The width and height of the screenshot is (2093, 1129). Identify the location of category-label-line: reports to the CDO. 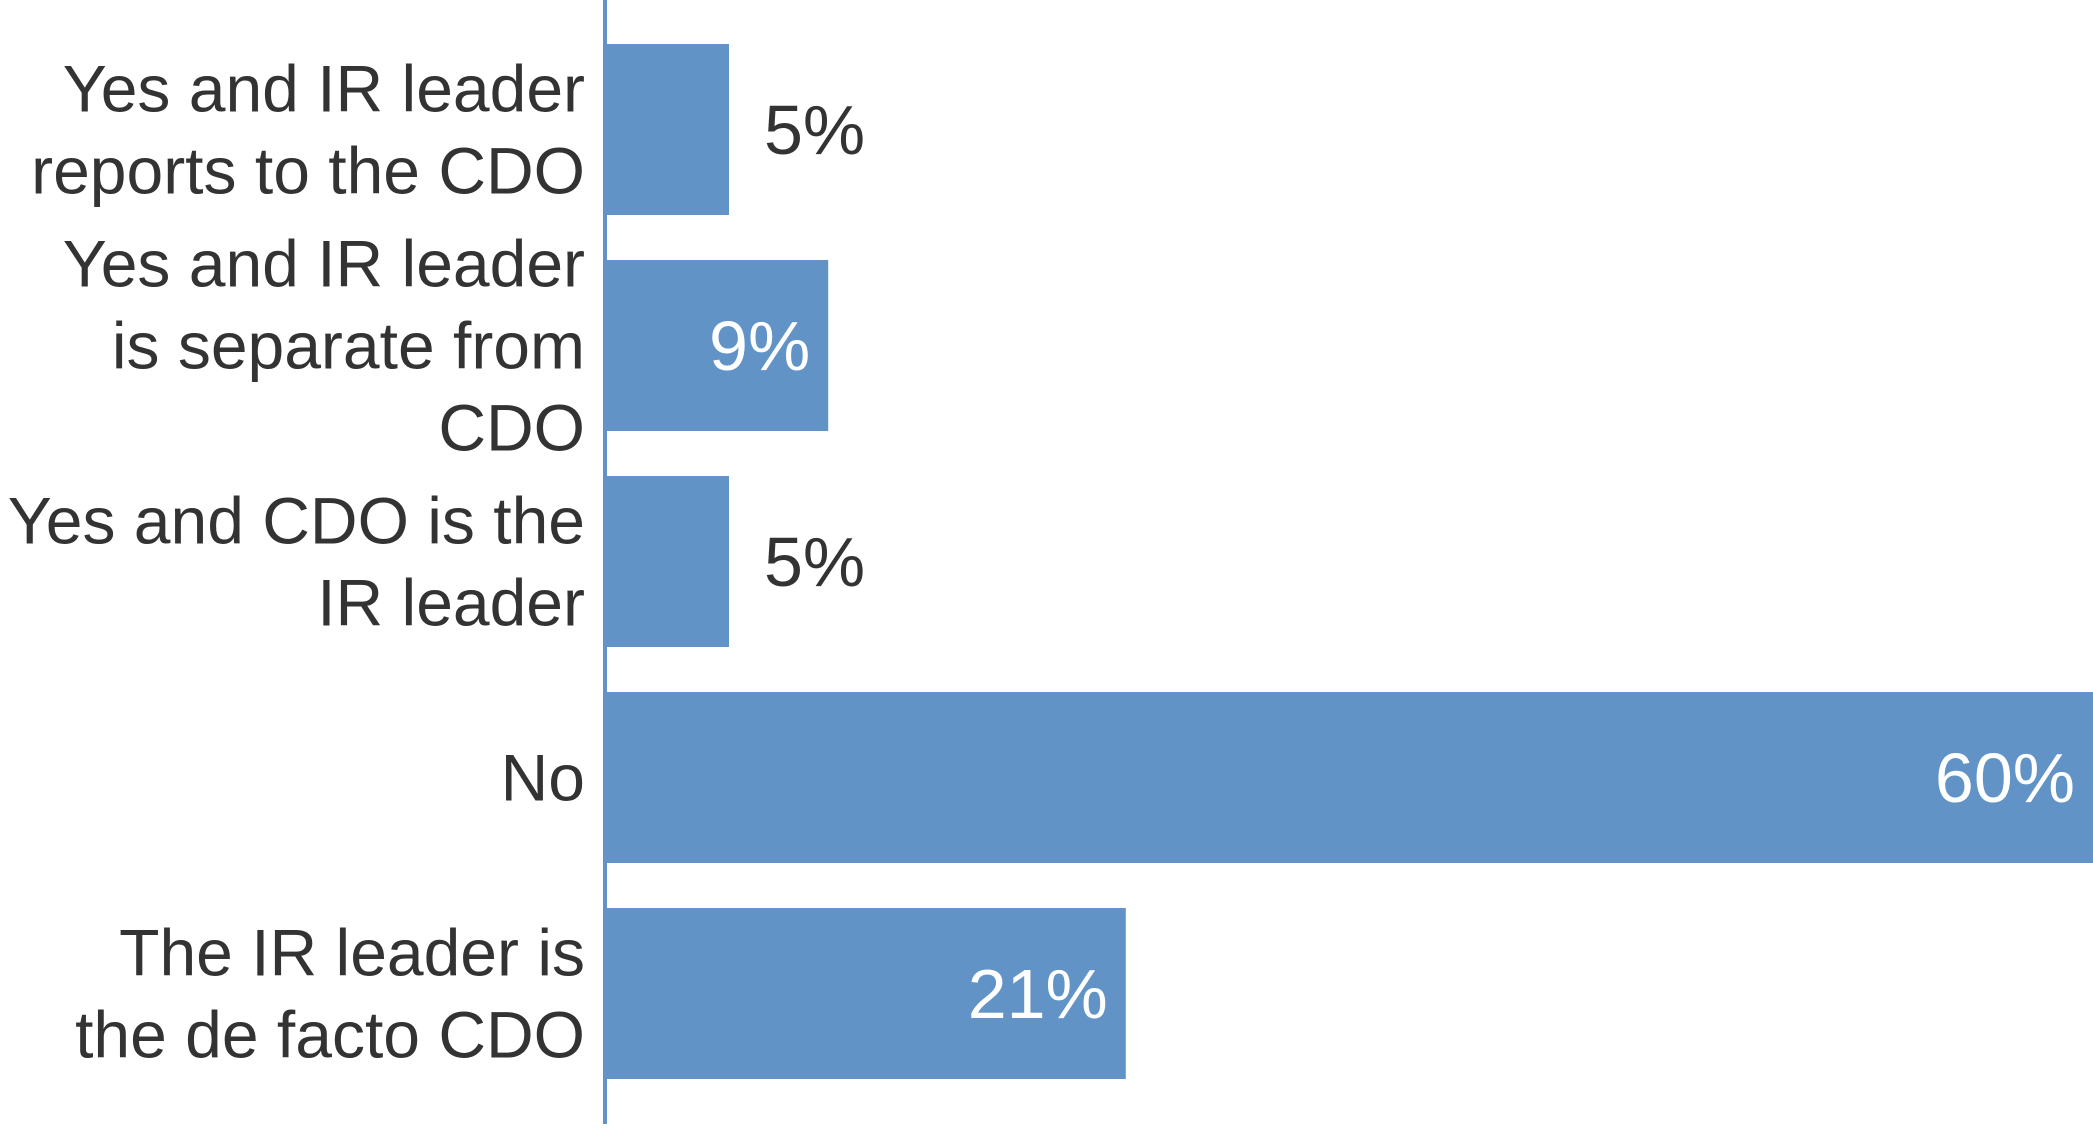
(308, 171).